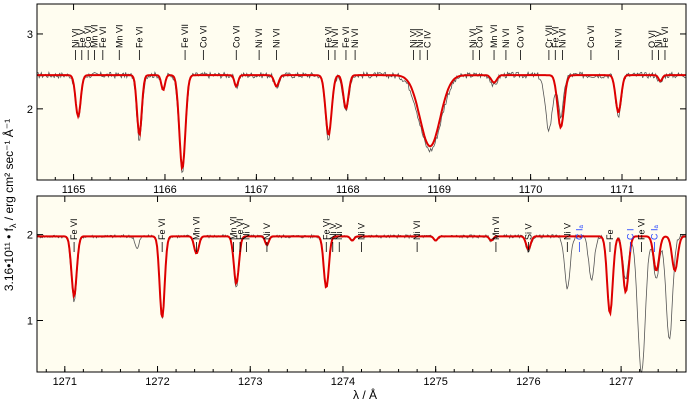 The width and height of the screenshot is (691, 405). What do you see at coordinates (30, 321) in the screenshot?
I see `y-tick-label: 1` at bounding box center [30, 321].